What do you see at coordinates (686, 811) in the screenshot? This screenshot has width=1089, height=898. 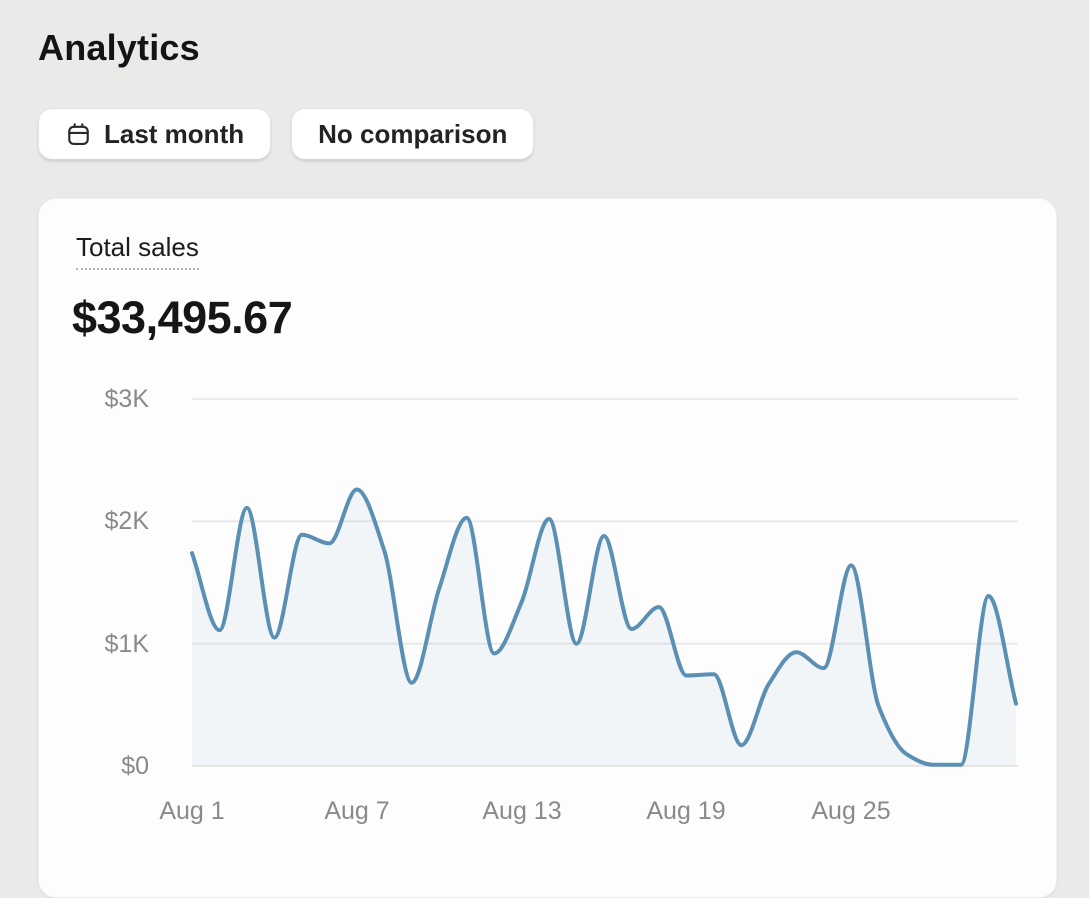 I see `x-axis-tick-label: Aug 19` at bounding box center [686, 811].